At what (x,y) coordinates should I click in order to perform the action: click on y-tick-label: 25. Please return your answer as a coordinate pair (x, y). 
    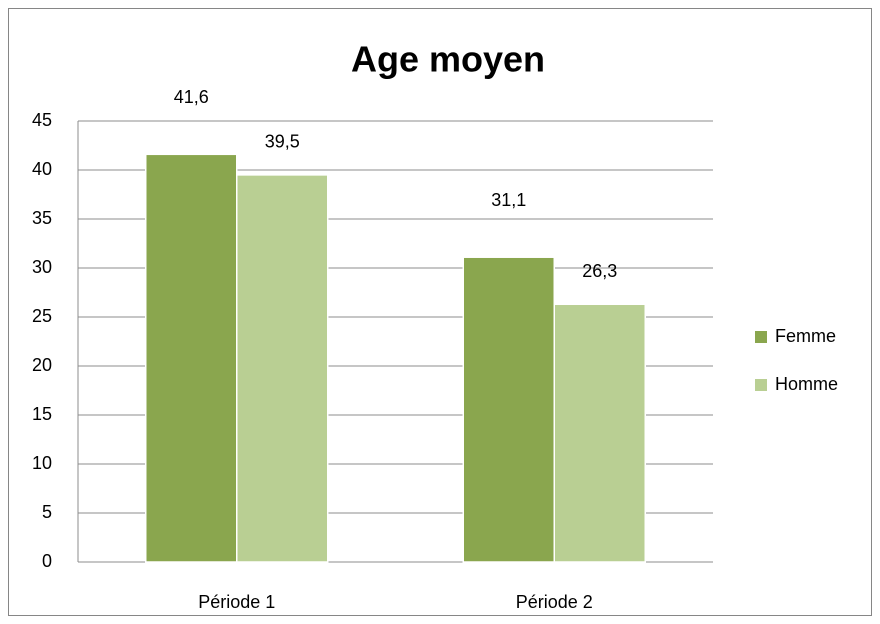
    Looking at the image, I should click on (42, 316).